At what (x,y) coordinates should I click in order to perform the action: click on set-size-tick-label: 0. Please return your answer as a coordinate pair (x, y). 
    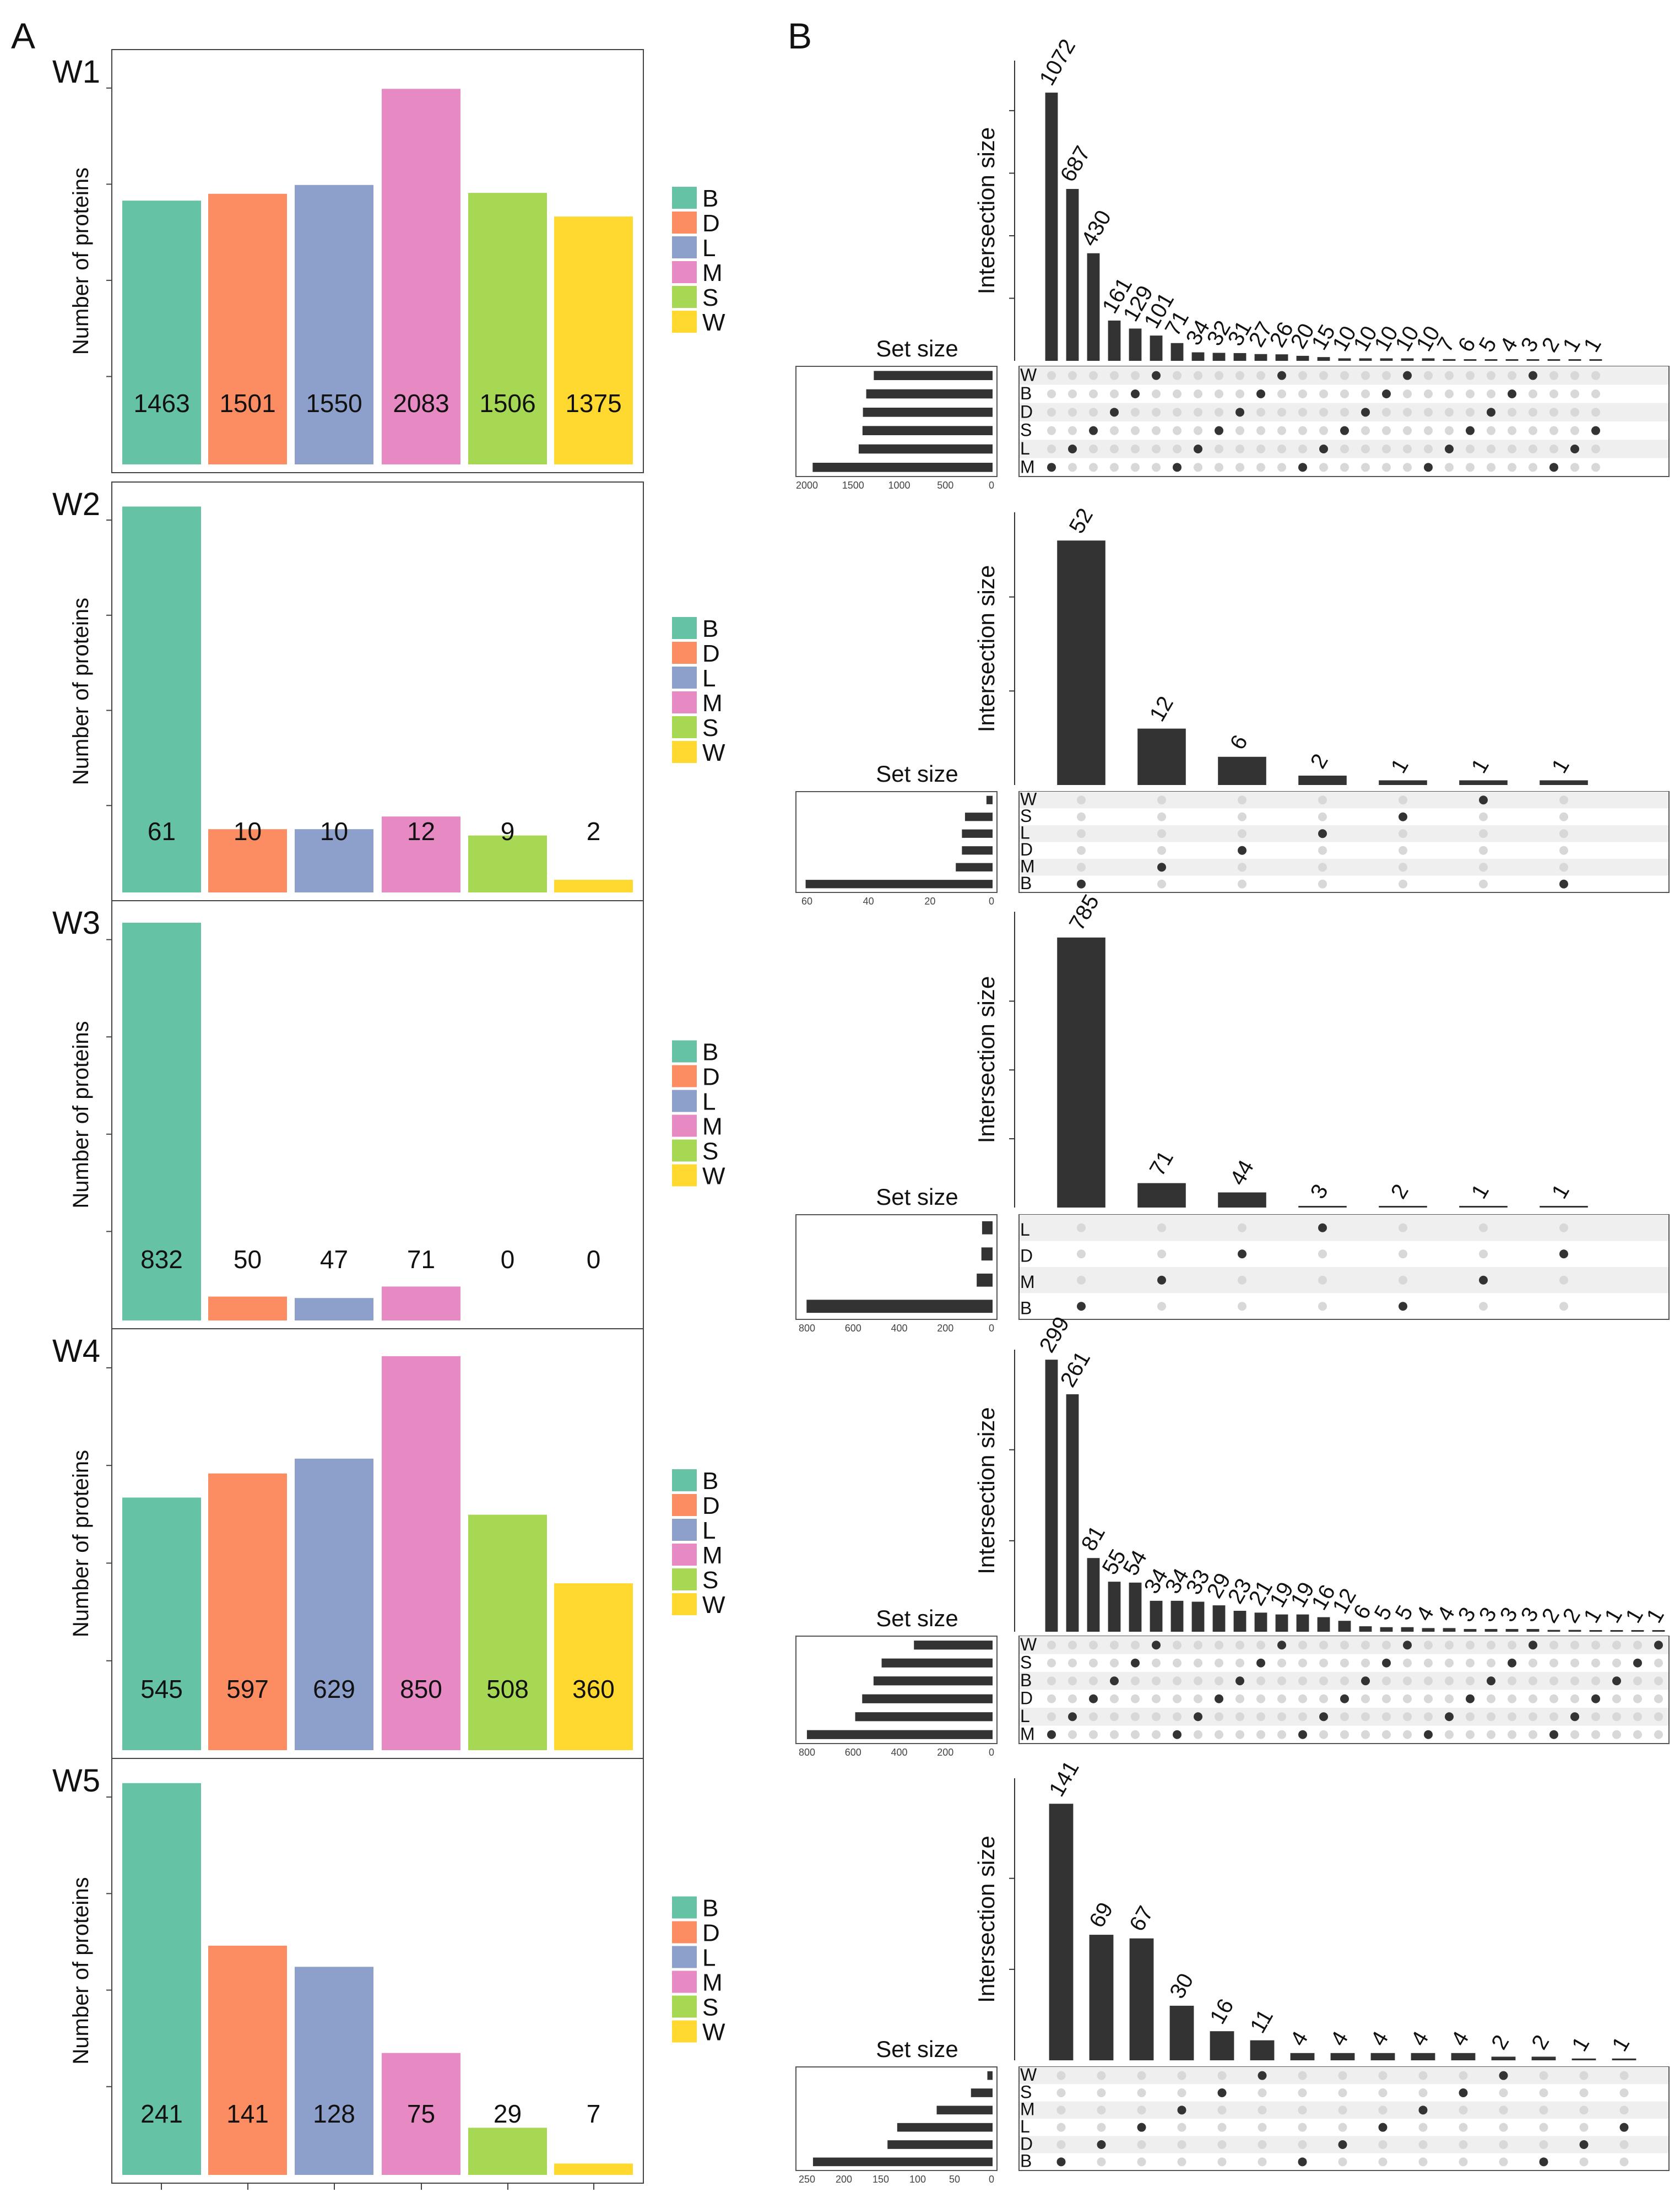
    Looking at the image, I should click on (992, 485).